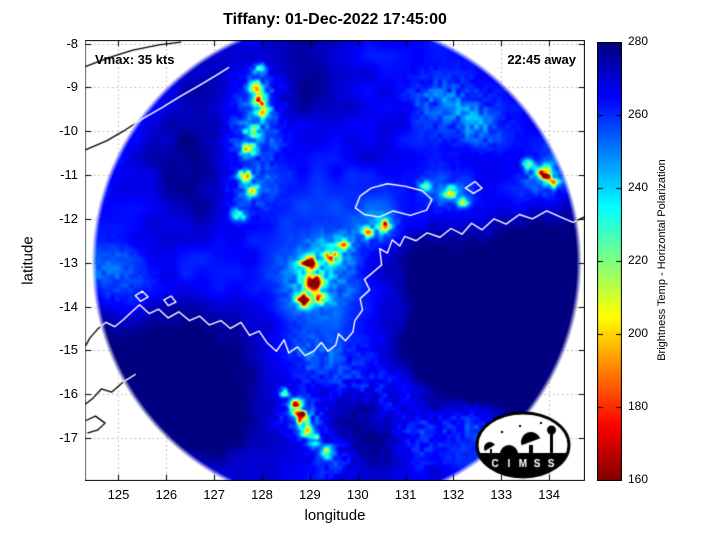 The height and width of the screenshot is (540, 720). What do you see at coordinates (638, 333) in the screenshot?
I see `colorbar-tick-label: 200` at bounding box center [638, 333].